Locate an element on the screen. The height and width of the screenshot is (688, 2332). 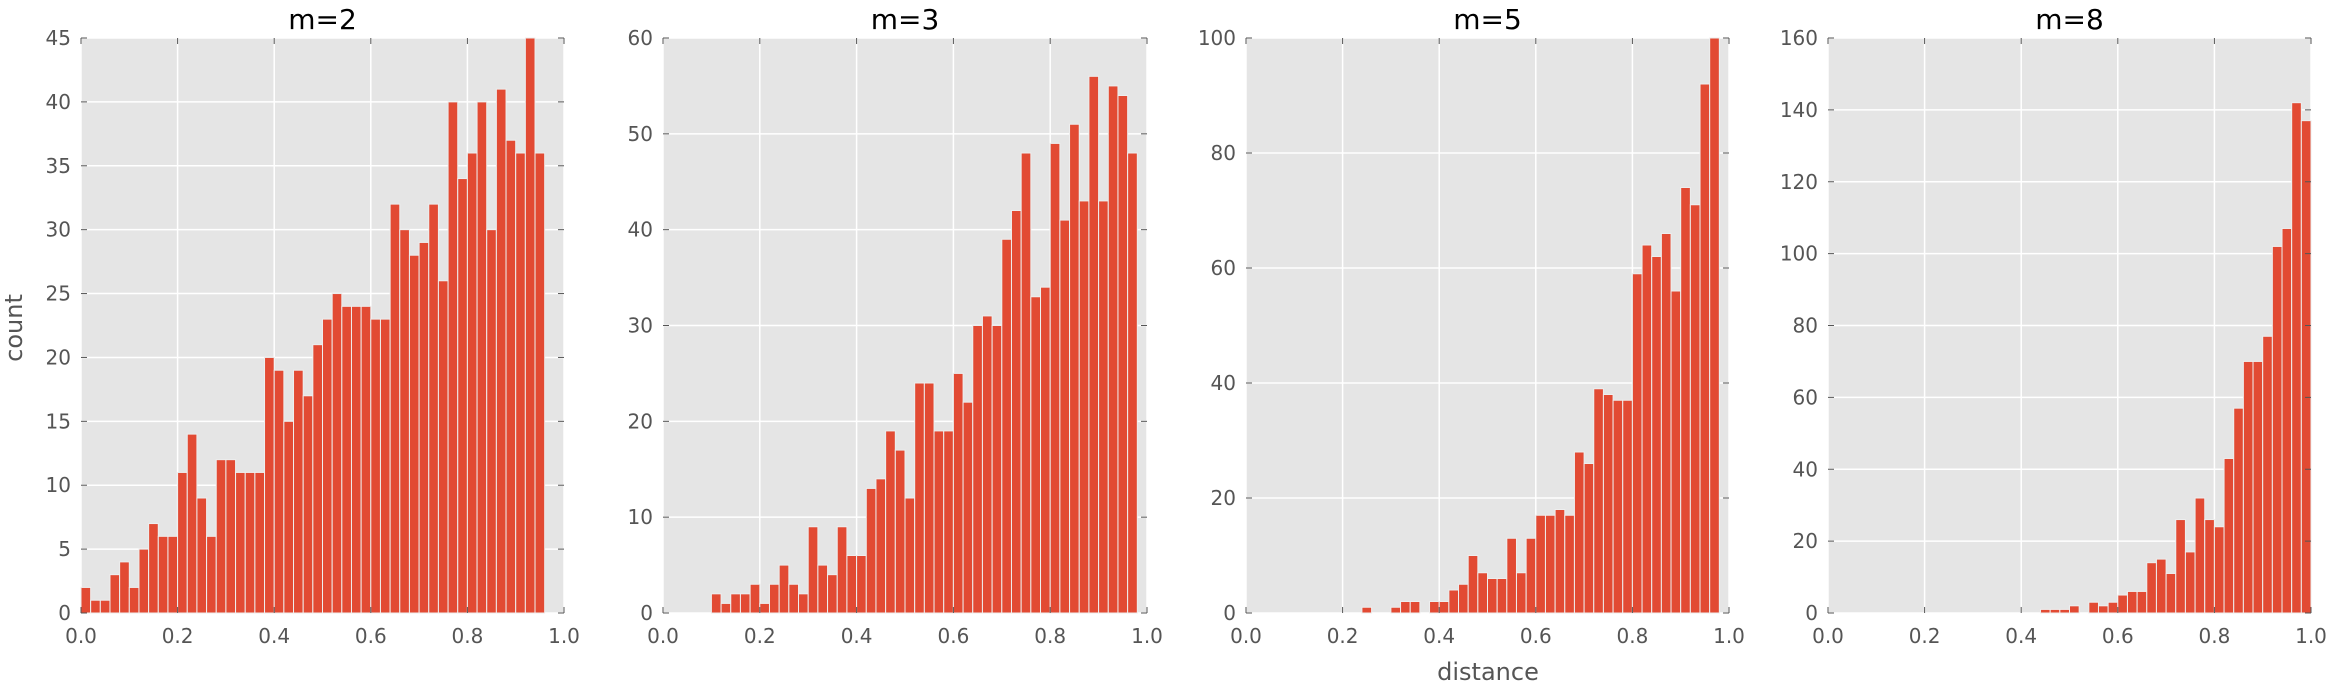
y-tick-label: 45 is located at coordinates (58, 38).